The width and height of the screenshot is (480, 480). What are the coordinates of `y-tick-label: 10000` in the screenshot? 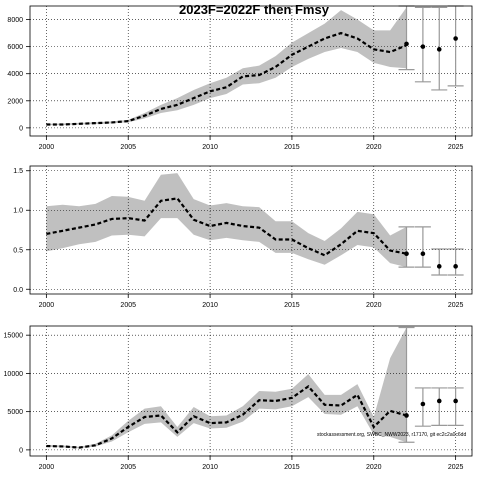 It's located at (14, 374).